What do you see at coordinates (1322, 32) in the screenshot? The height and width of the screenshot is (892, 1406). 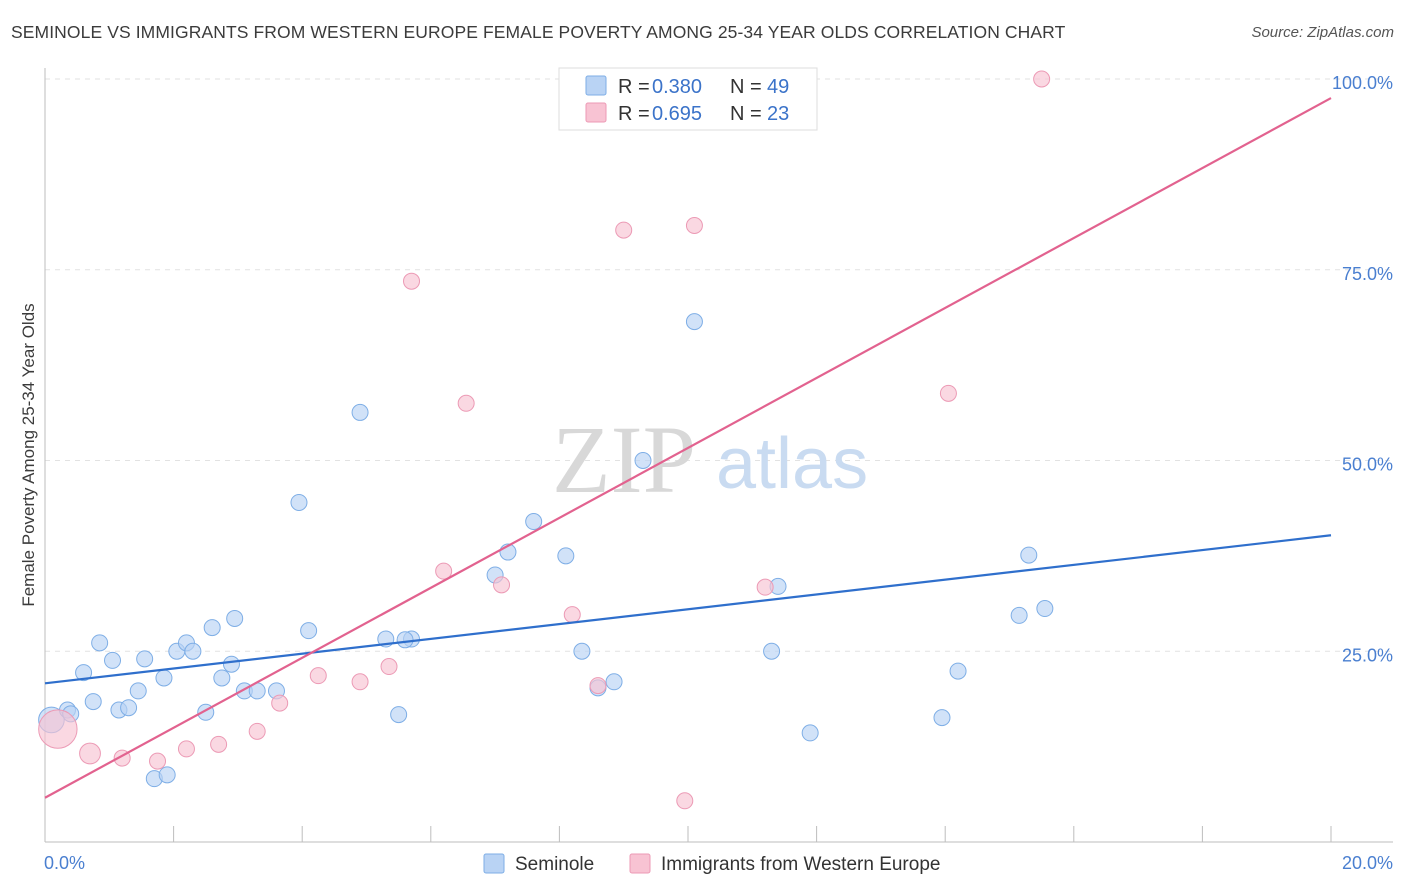 I see `chart-source: Source: ZipAtlas.com` at bounding box center [1322, 32].